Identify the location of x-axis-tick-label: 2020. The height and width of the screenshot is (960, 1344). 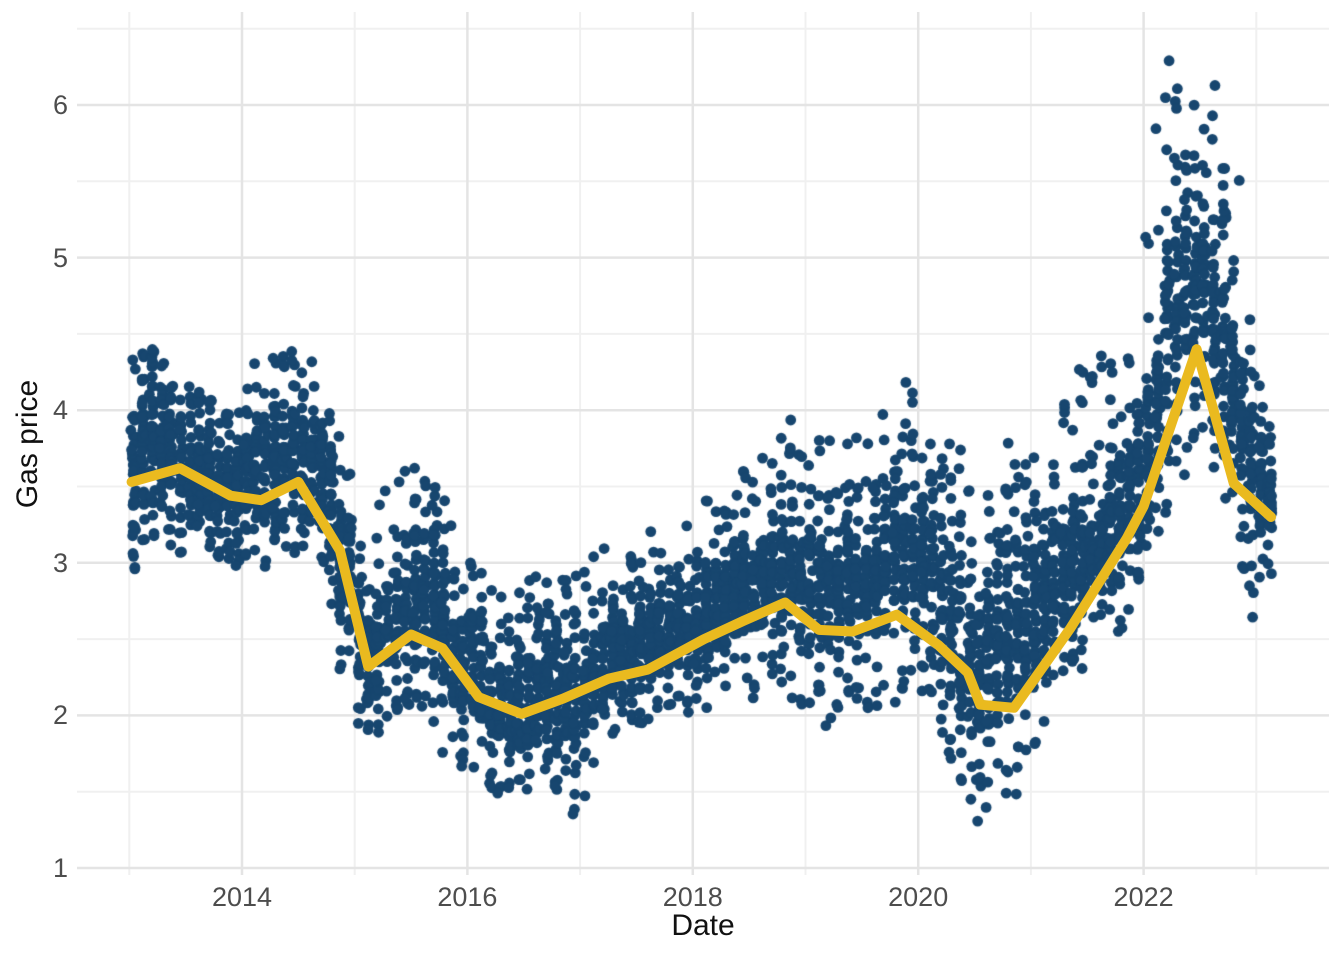
(918, 897).